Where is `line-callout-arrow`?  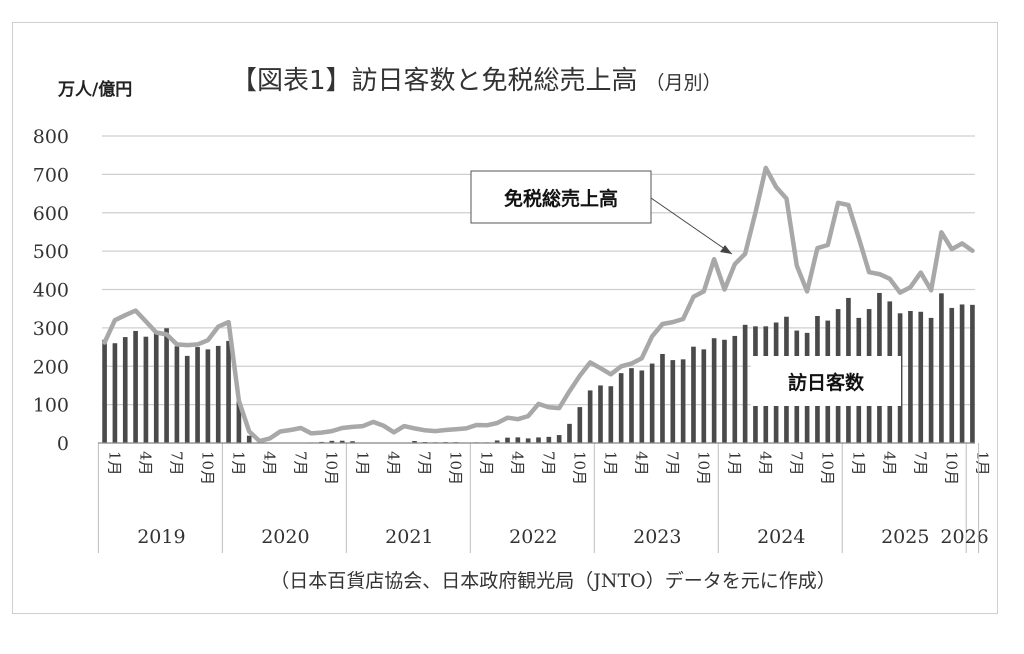 line-callout-arrow is located at coordinates (691, 226).